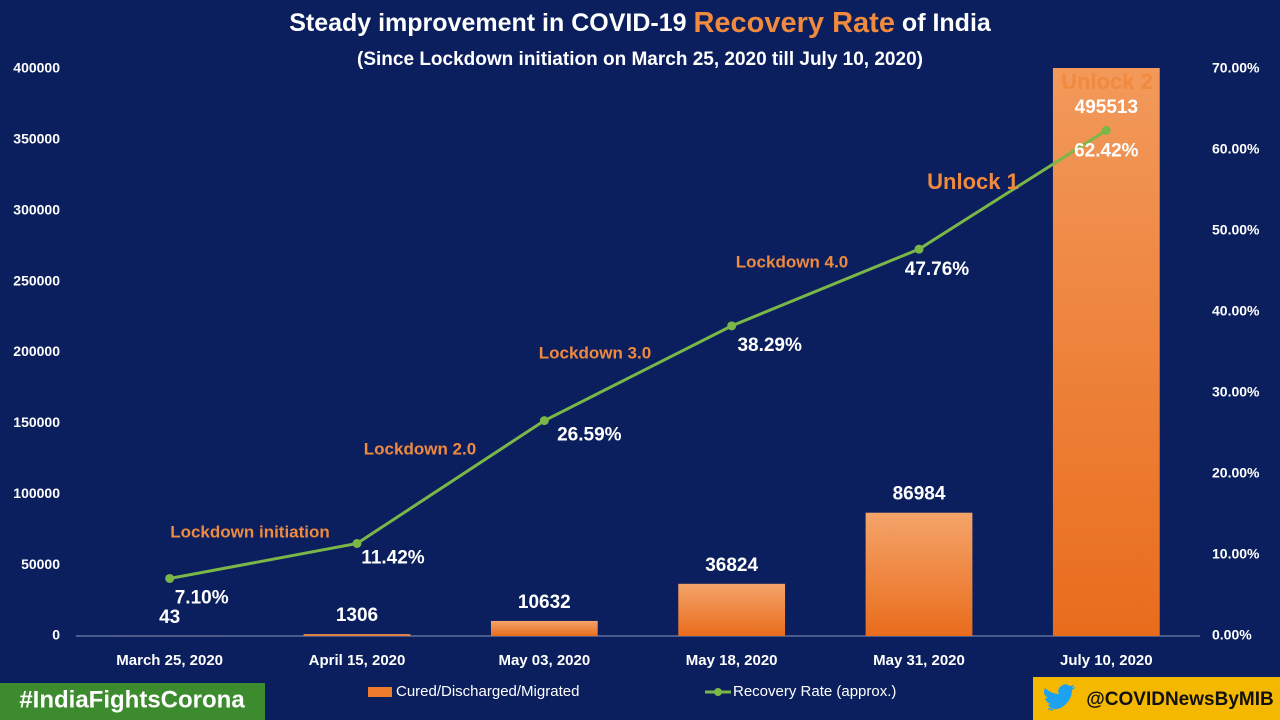 The height and width of the screenshot is (720, 1280). I want to click on phase-annotation: Lockdown 2.0, so click(420, 448).